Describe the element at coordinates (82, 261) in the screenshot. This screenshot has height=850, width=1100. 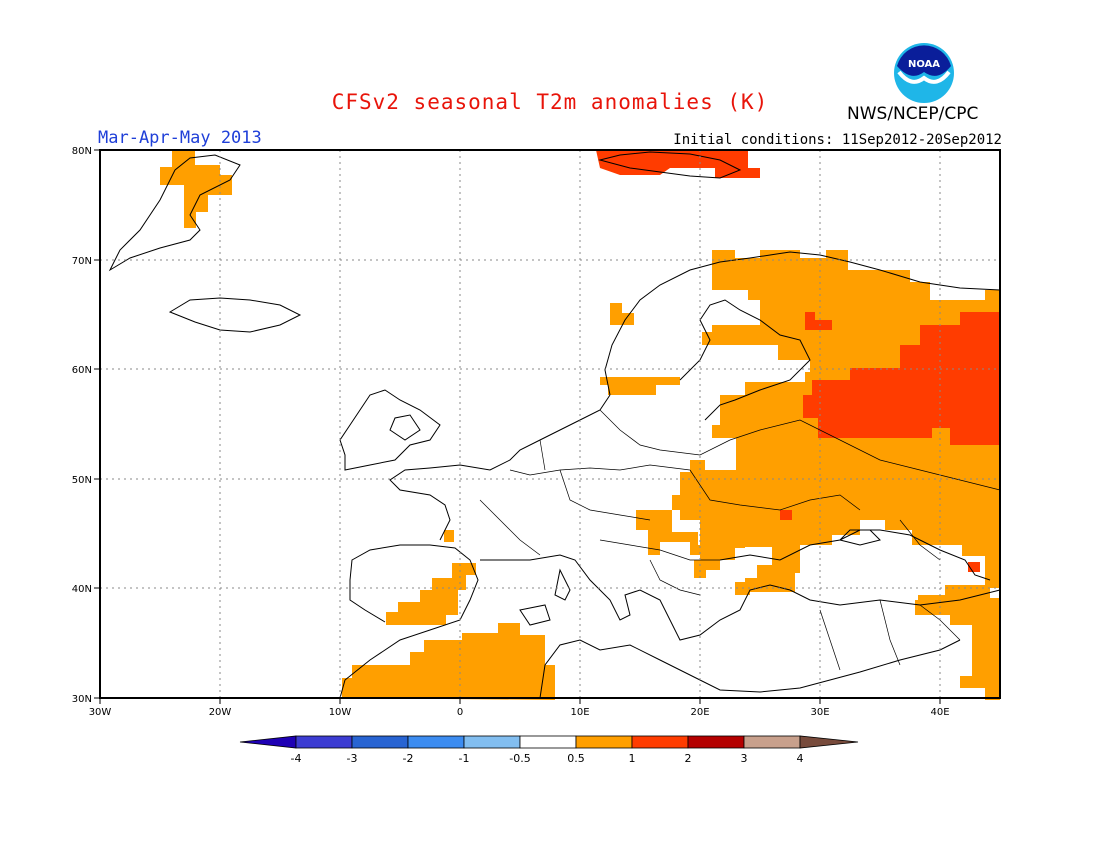
I see `lat-tick-label: 70N` at that location.